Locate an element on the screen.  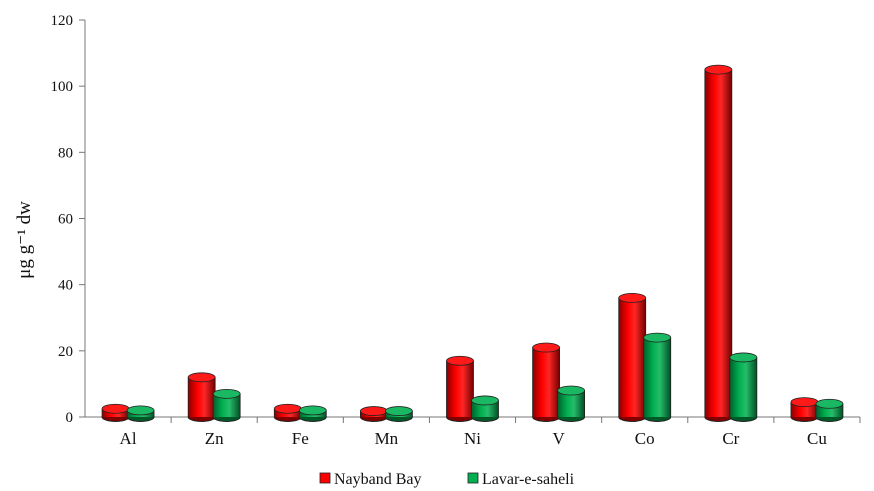
legend-label: Lavar-e-saheli is located at coordinates (528, 479).